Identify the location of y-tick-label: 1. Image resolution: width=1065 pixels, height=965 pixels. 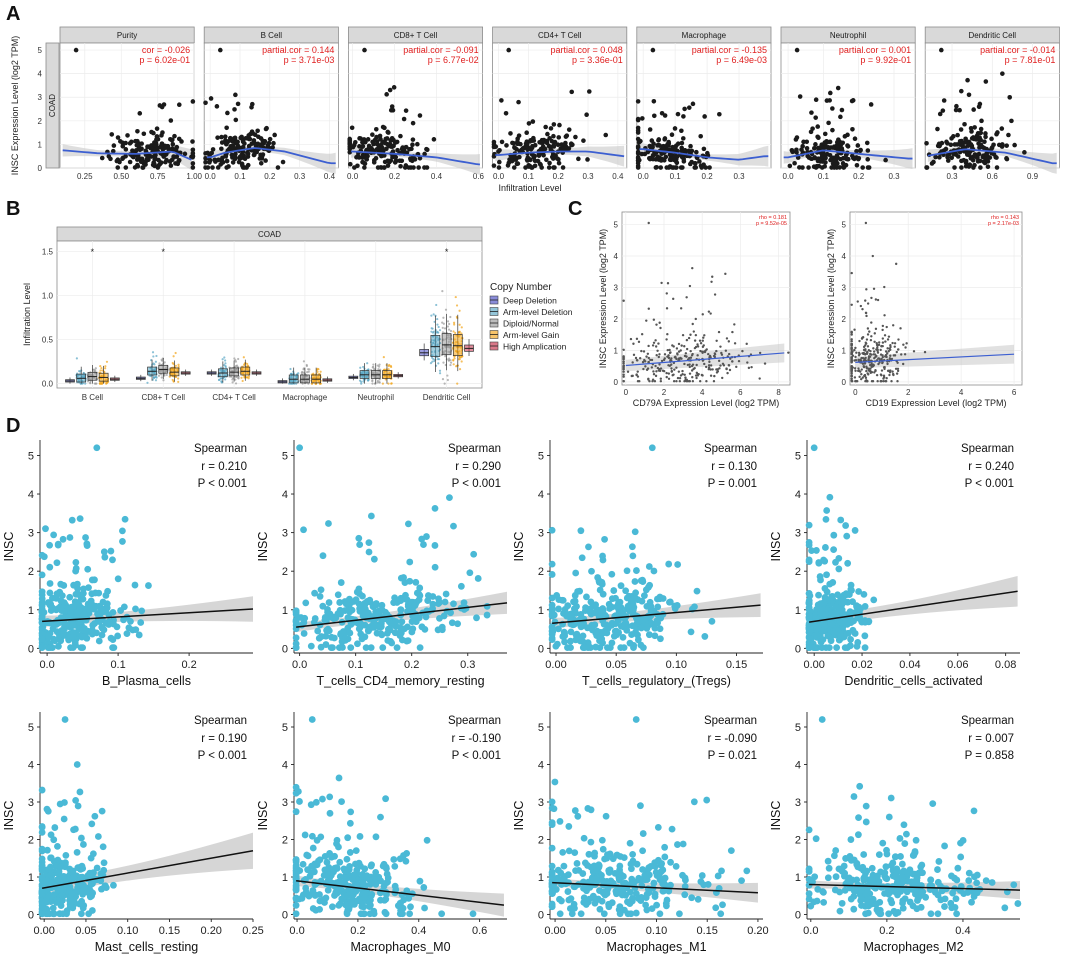
(285, 611).